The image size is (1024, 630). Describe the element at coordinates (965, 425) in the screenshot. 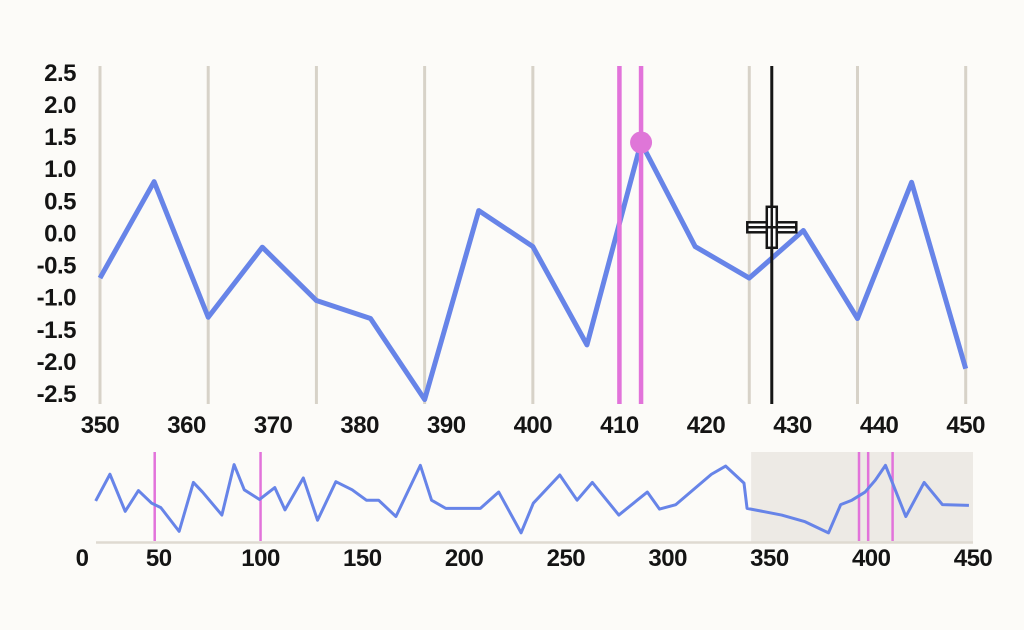

I see `main-x-tick-label: 450` at that location.